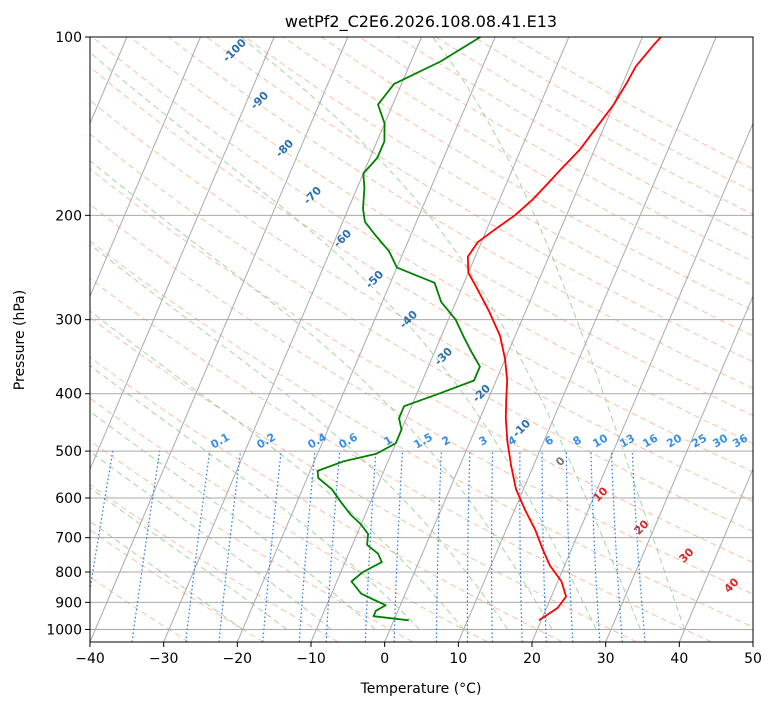 This screenshot has height=708, width=775. Describe the element at coordinates (90, 659) in the screenshot. I see `x-tick-label: −40` at that location.